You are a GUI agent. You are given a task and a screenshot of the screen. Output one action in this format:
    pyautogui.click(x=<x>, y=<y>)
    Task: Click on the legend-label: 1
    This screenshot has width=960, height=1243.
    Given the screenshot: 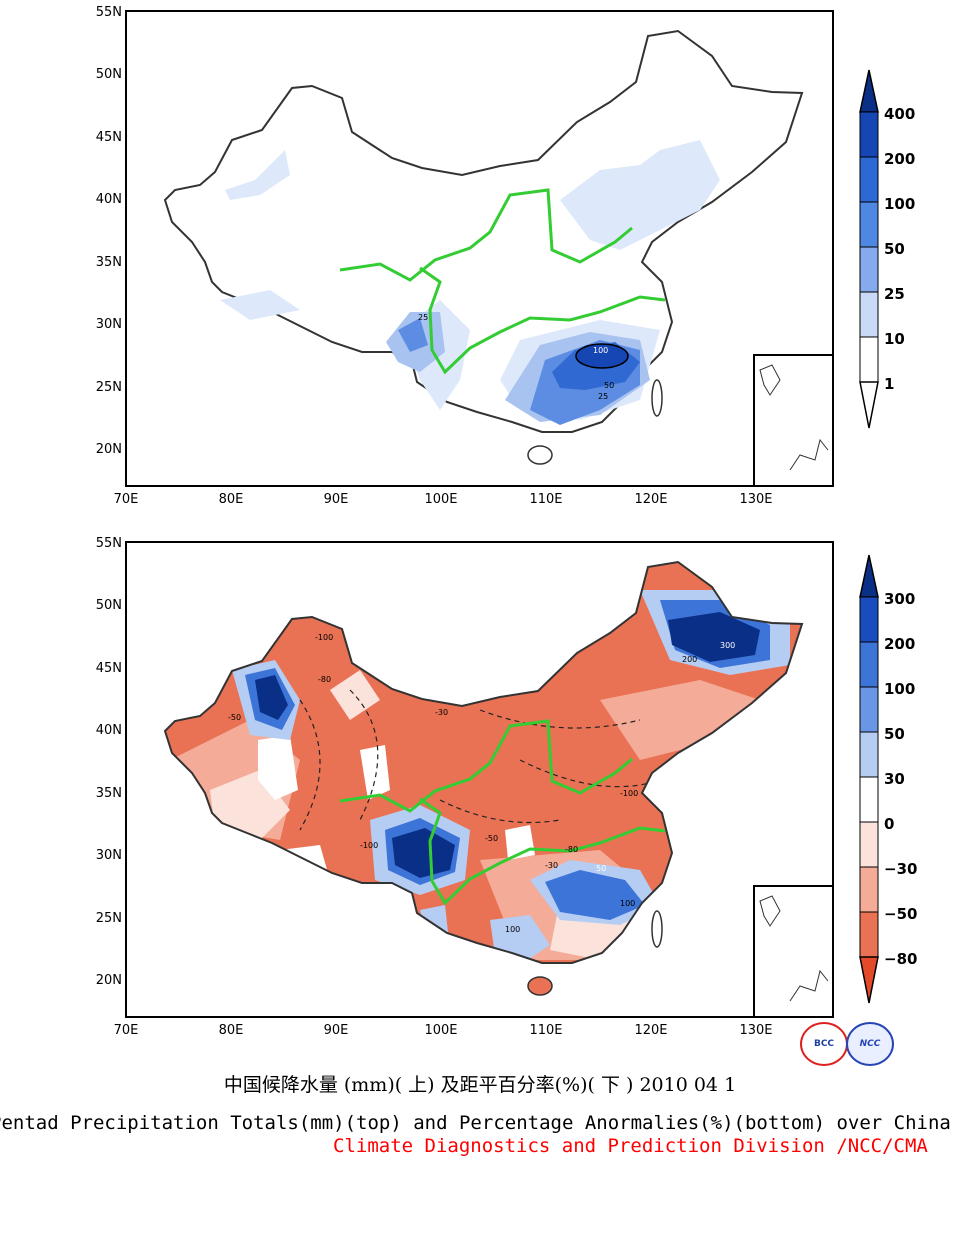 What is the action you would take?
    pyautogui.click(x=889, y=384)
    